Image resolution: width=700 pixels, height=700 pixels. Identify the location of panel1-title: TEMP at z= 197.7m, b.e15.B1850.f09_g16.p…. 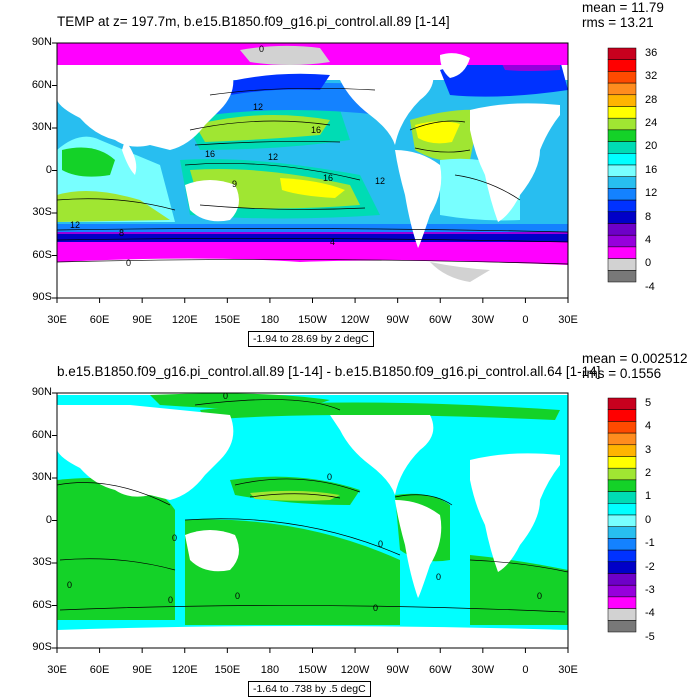
(253, 21).